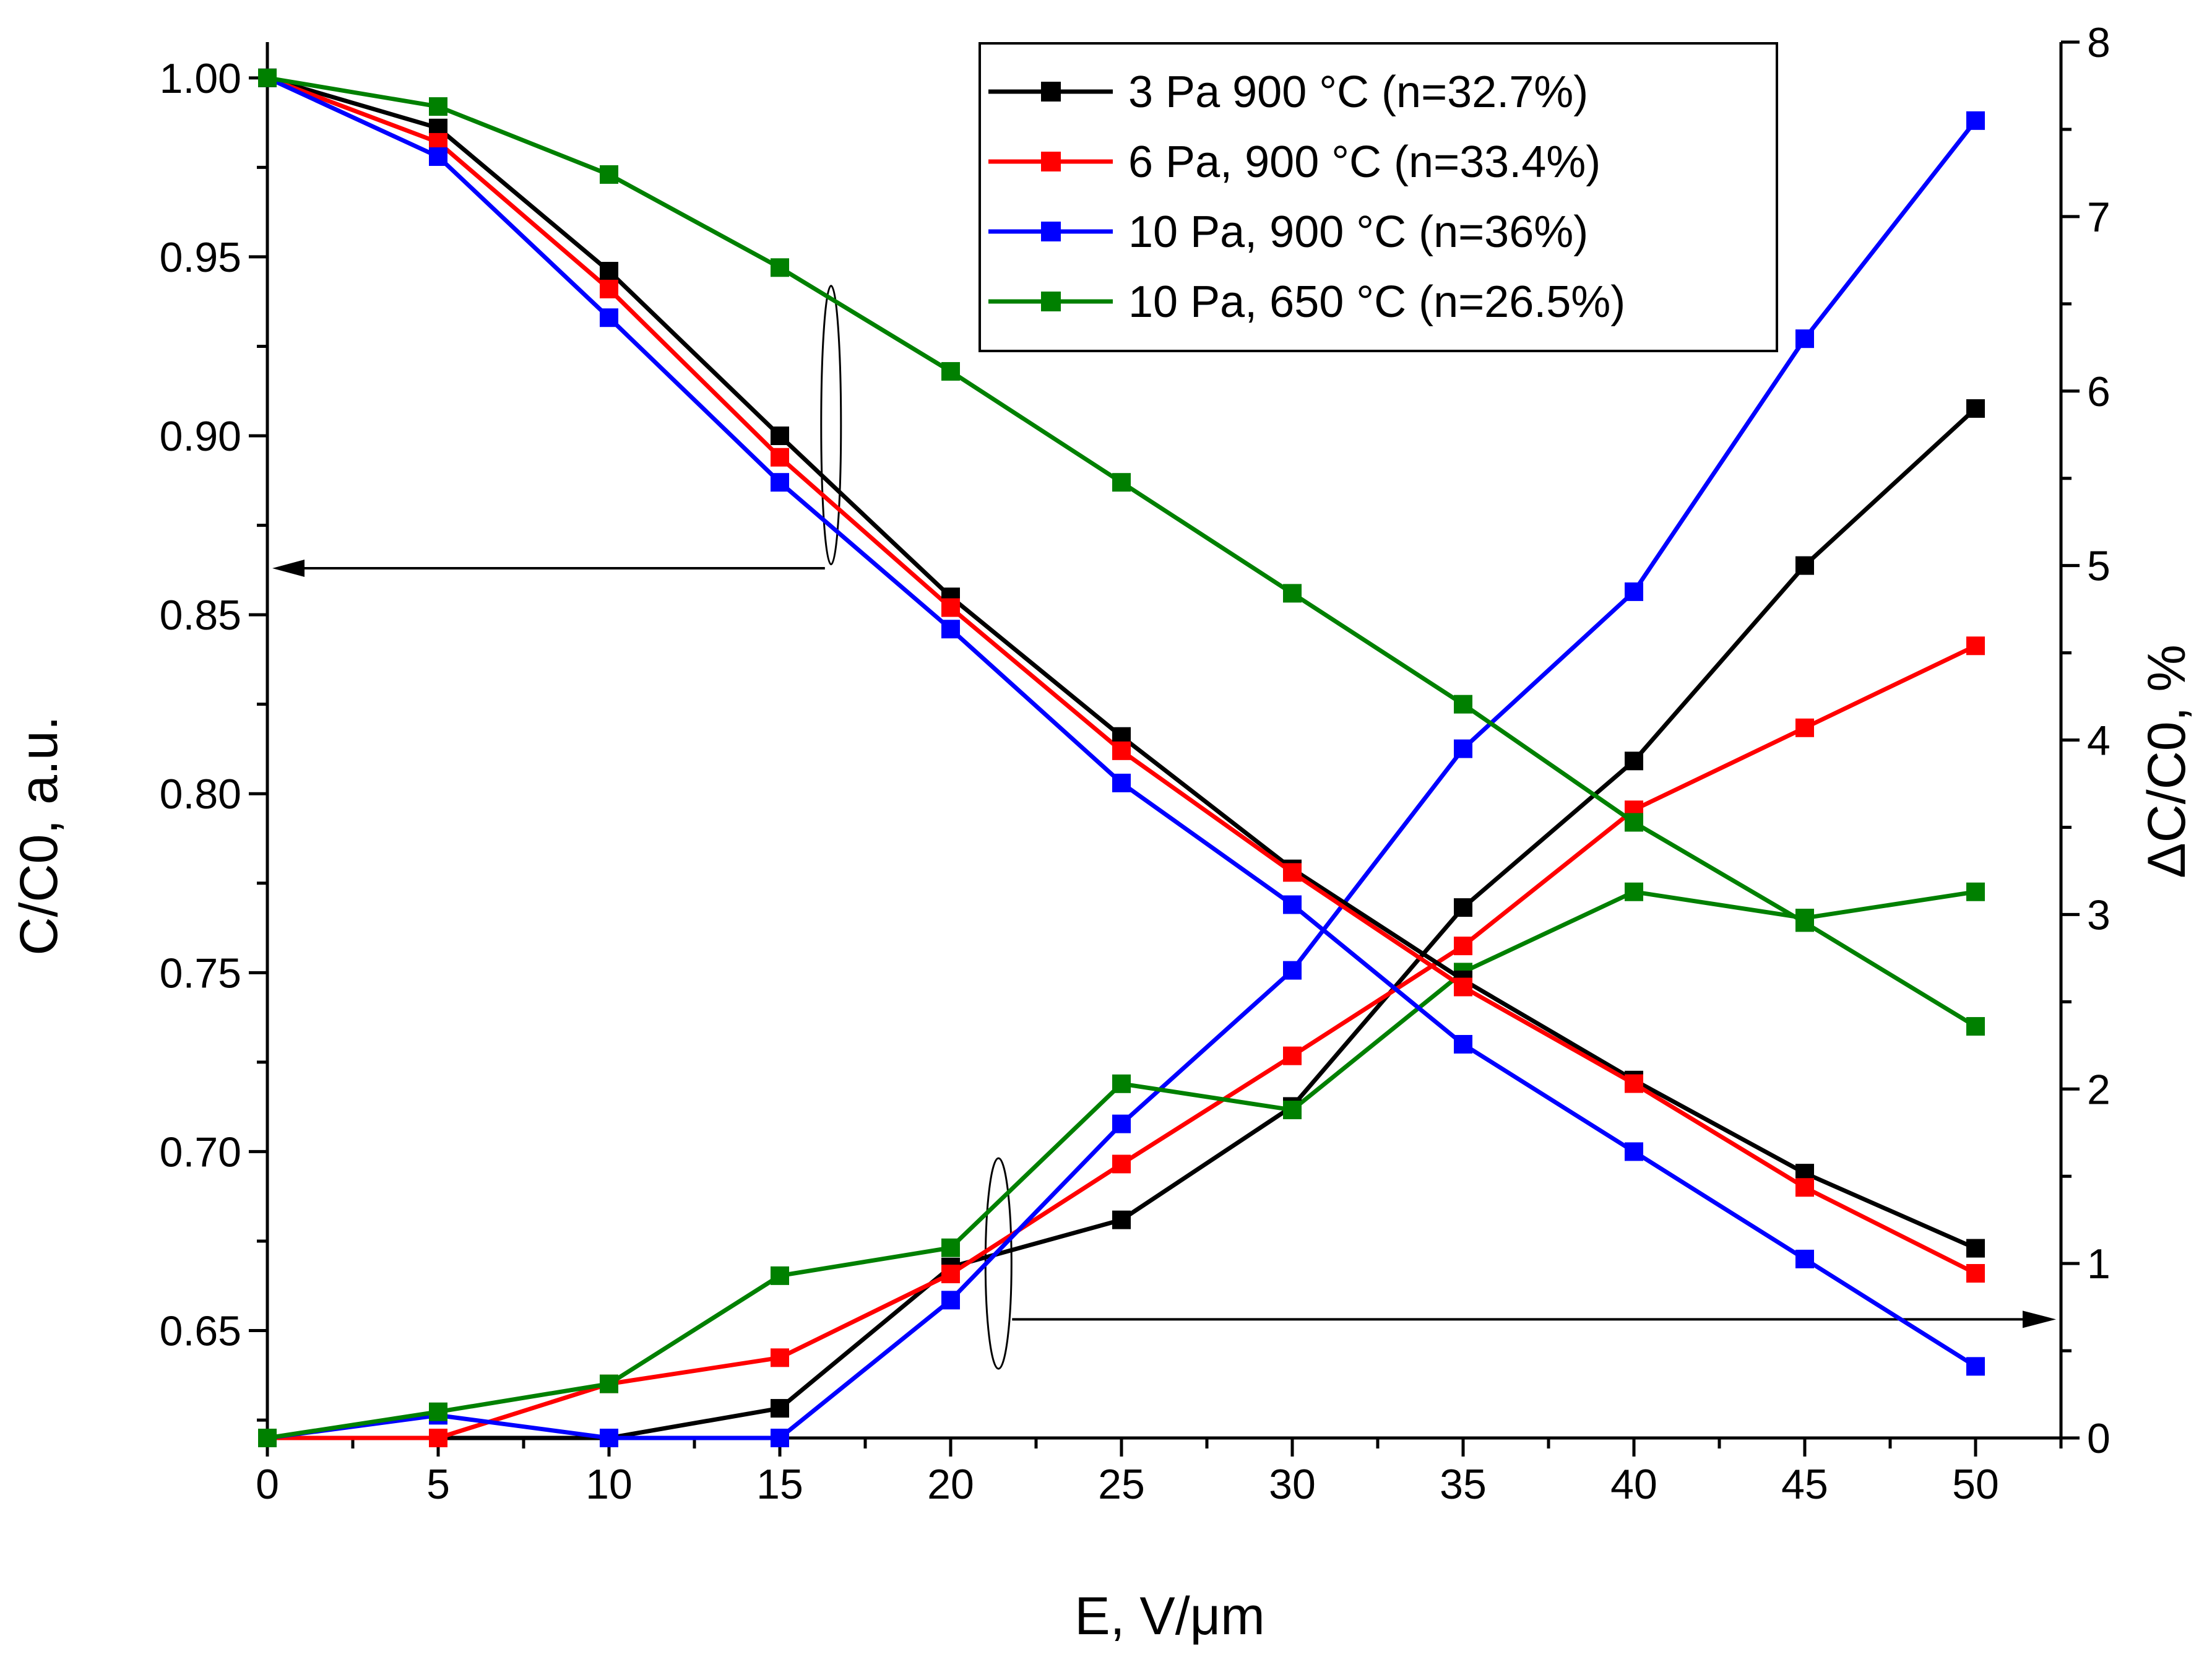  I want to click on y-left-tick-label: 0.90, so click(200, 436).